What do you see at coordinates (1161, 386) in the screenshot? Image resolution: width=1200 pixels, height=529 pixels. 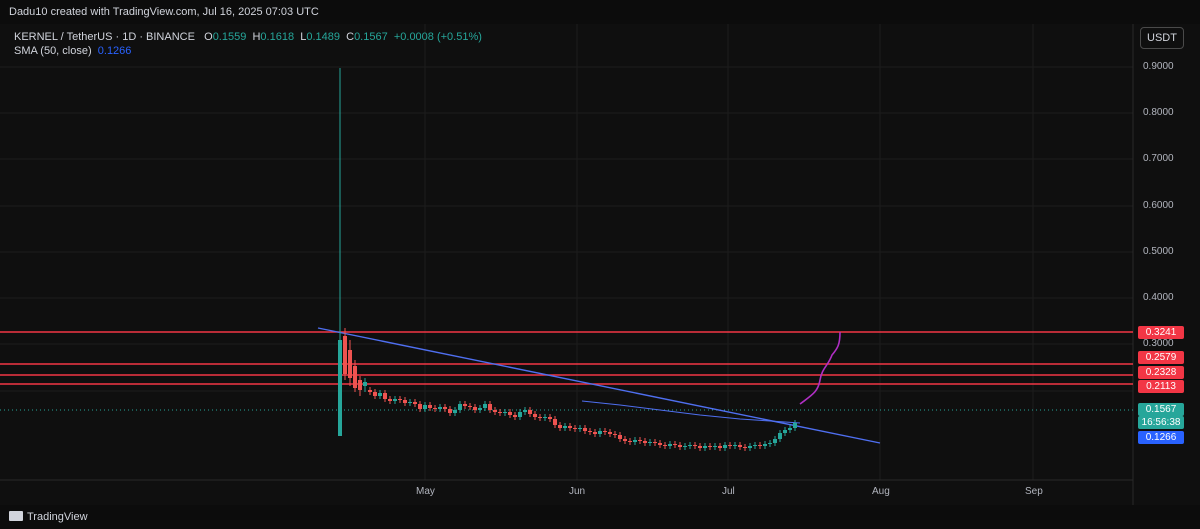 I see `price-tag-resistance-4: 0.2113` at bounding box center [1161, 386].